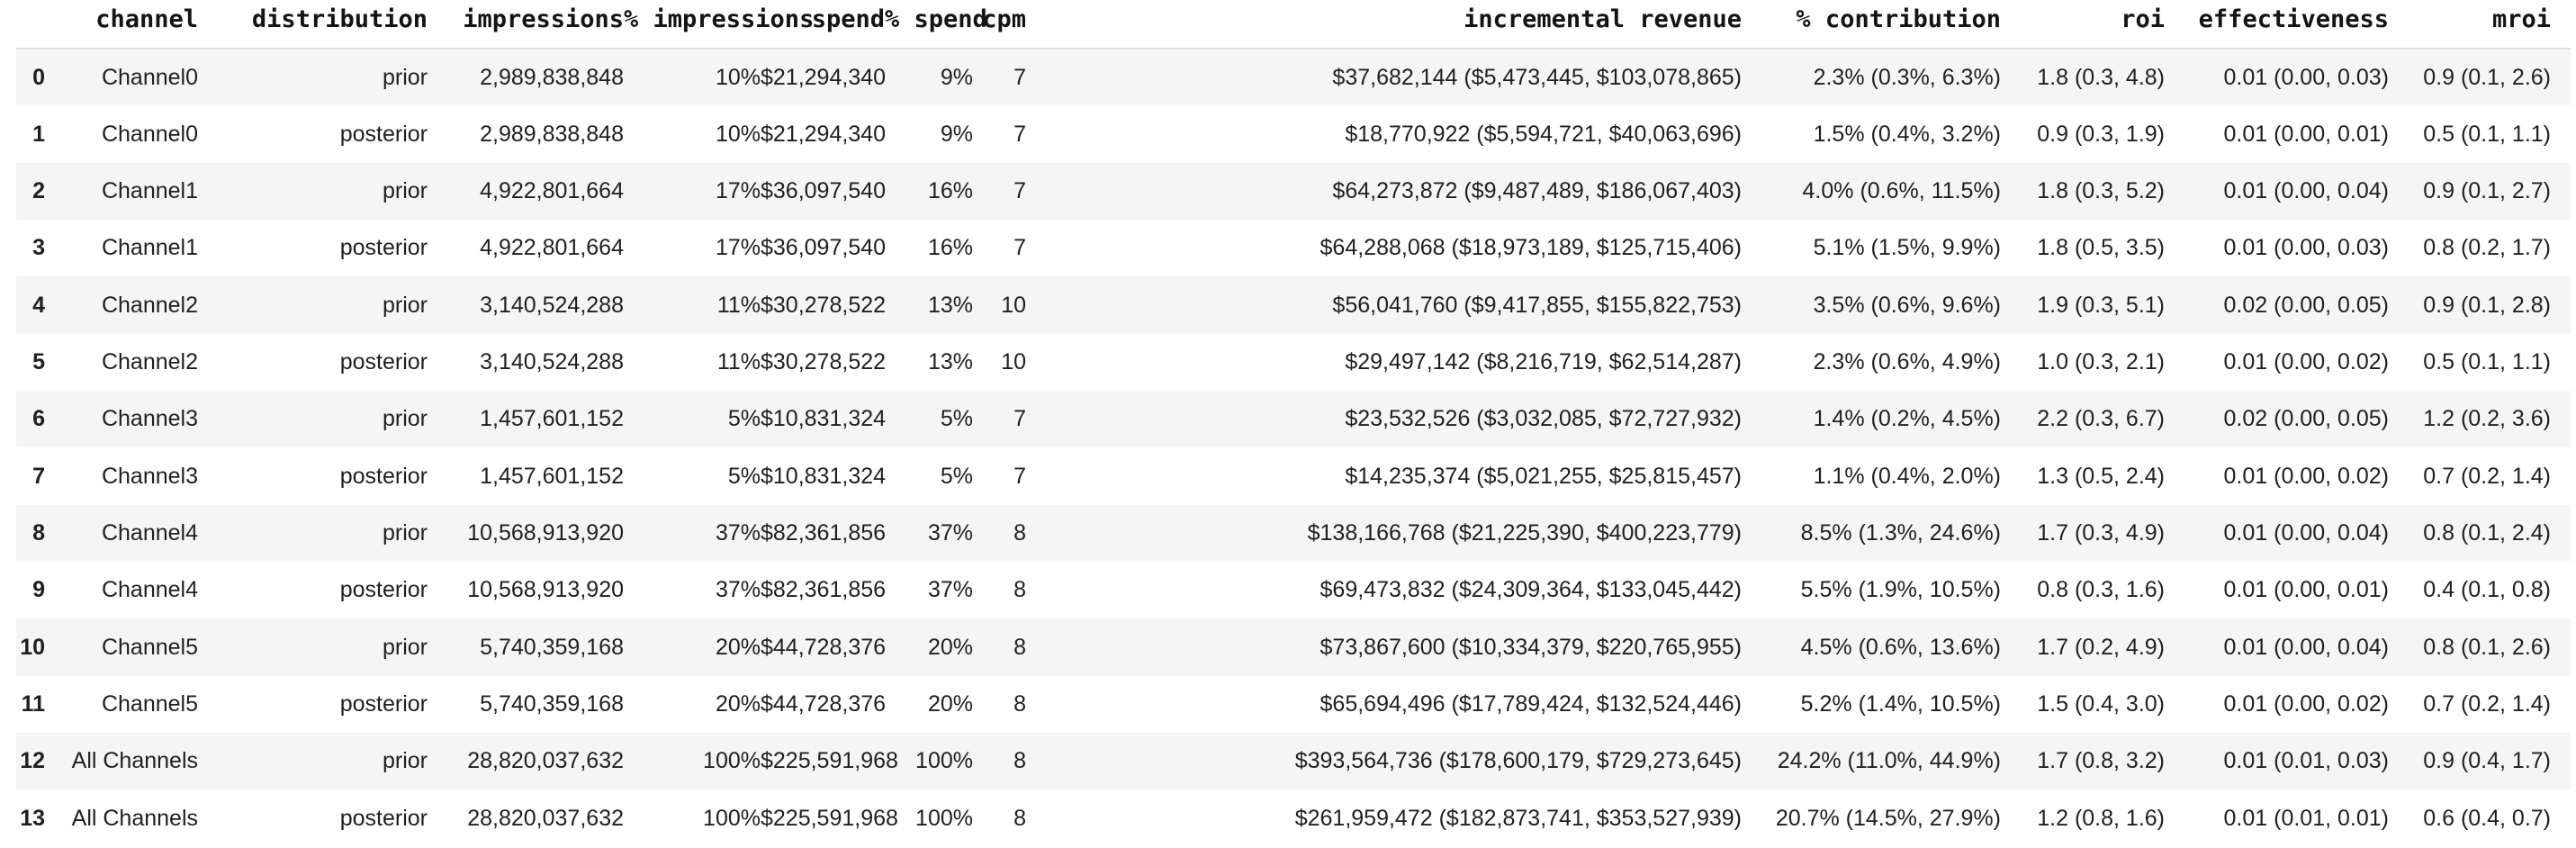 The height and width of the screenshot is (848, 2576). I want to click on cell-pct_contribution: 2.3% (0.3%, 6.3%), so click(1907, 77).